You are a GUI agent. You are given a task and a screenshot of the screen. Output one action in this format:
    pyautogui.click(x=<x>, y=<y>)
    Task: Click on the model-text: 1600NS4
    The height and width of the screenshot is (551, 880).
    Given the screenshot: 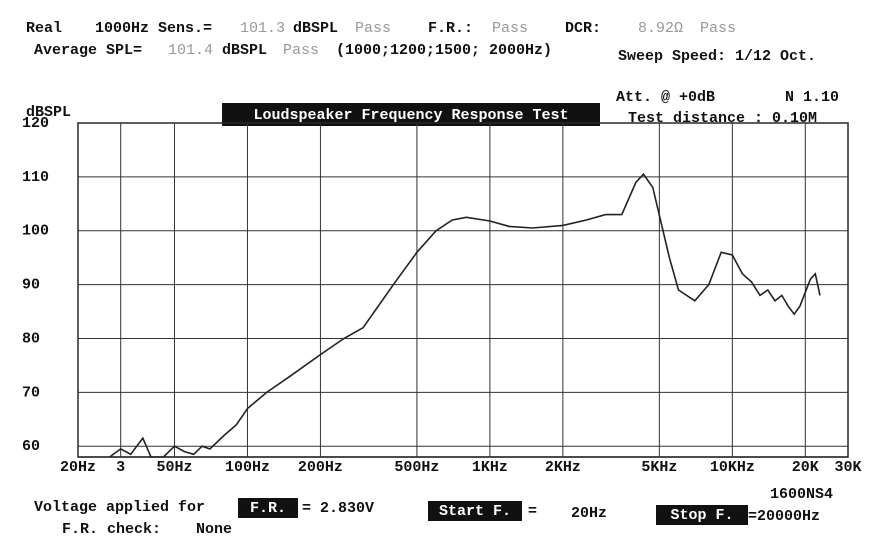 What is the action you would take?
    pyautogui.click(x=801, y=494)
    